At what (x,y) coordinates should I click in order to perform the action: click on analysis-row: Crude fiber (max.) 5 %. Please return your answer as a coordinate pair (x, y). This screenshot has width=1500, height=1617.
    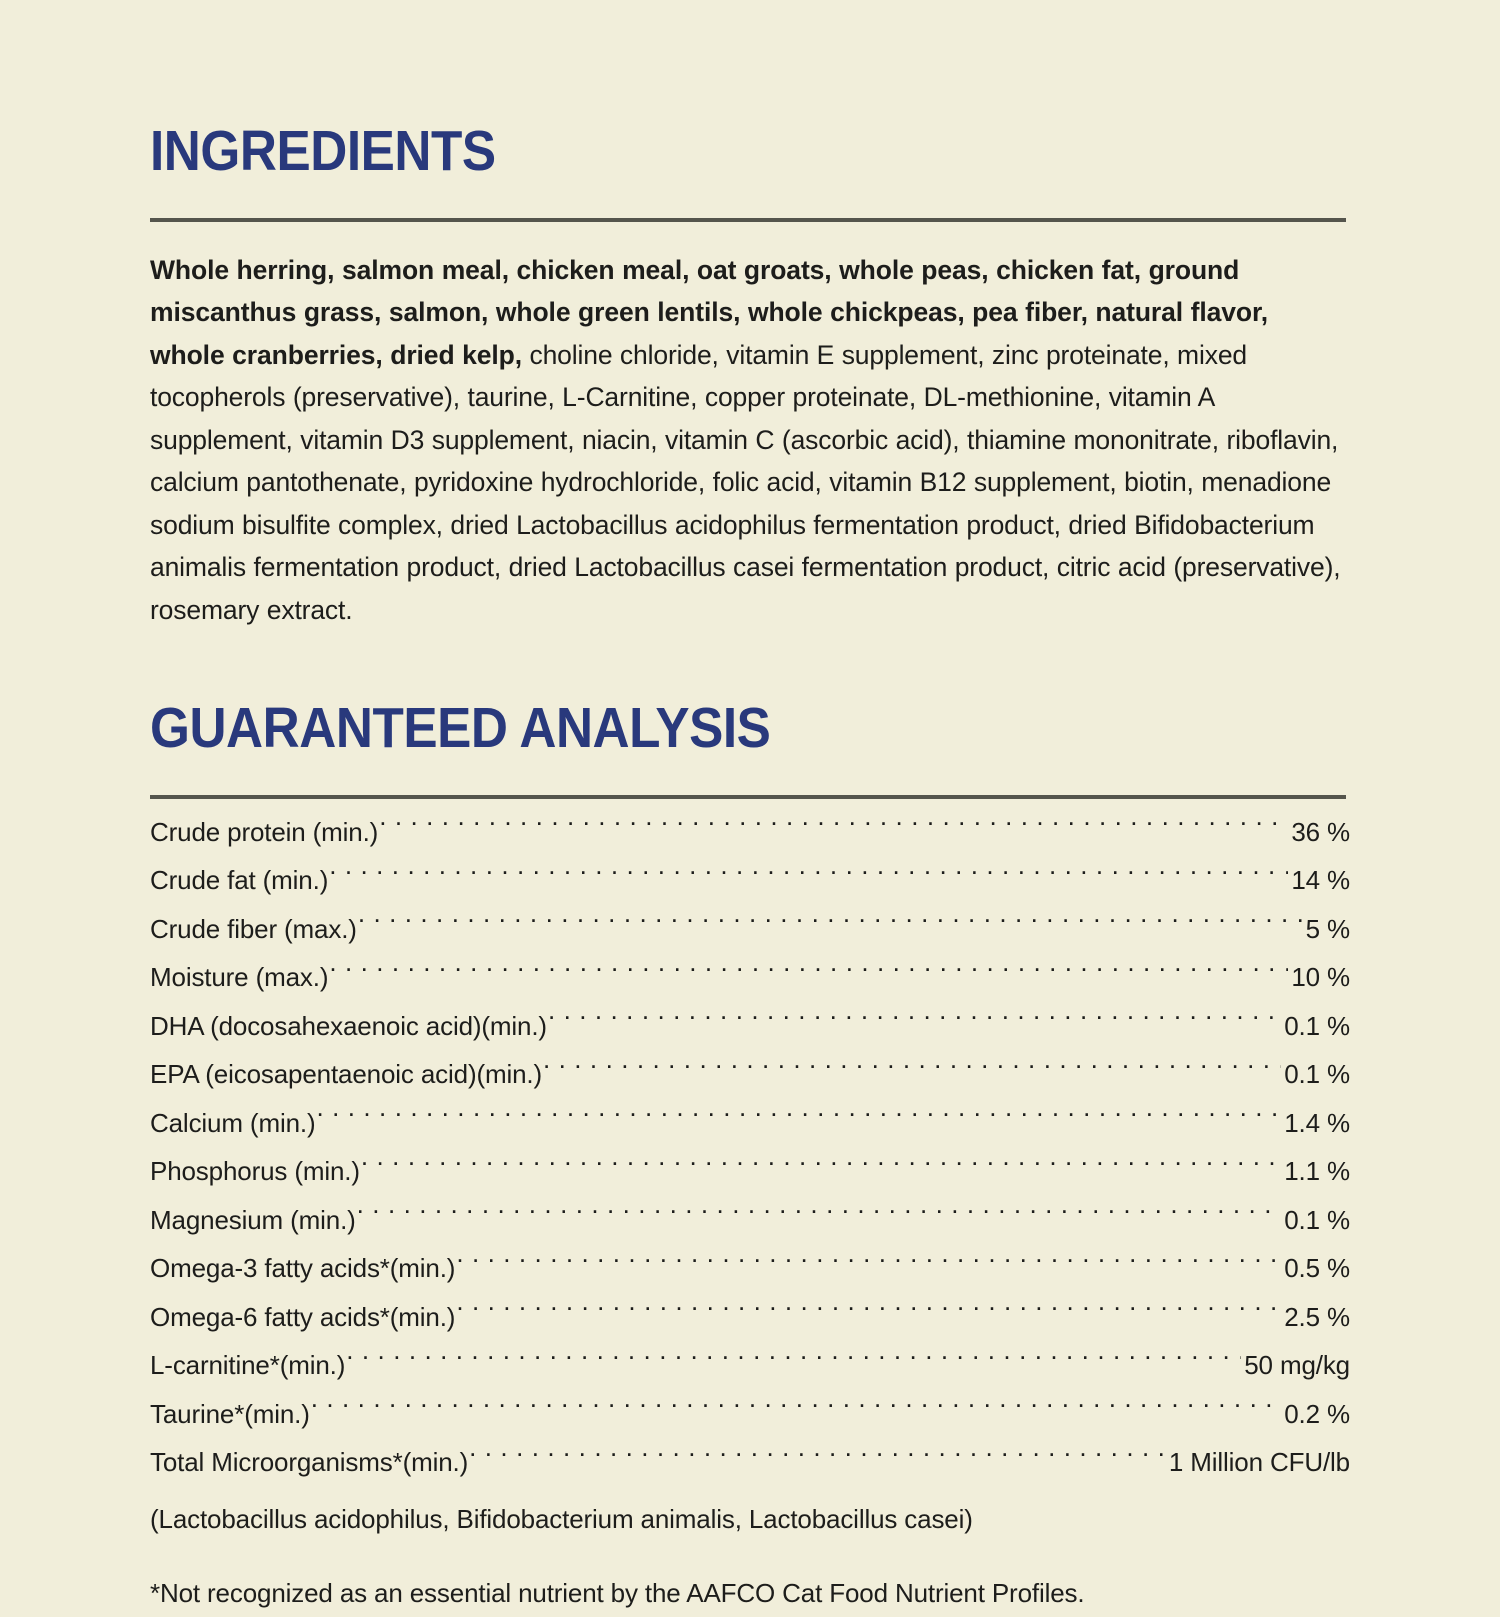
    Looking at the image, I should click on (750, 929).